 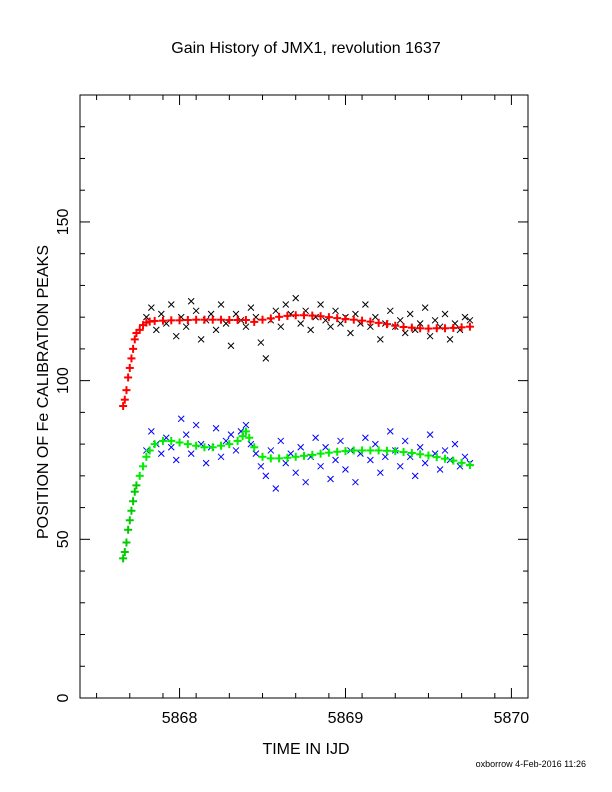 What do you see at coordinates (346, 718) in the screenshot?
I see `x-tick-label: 5869` at bounding box center [346, 718].